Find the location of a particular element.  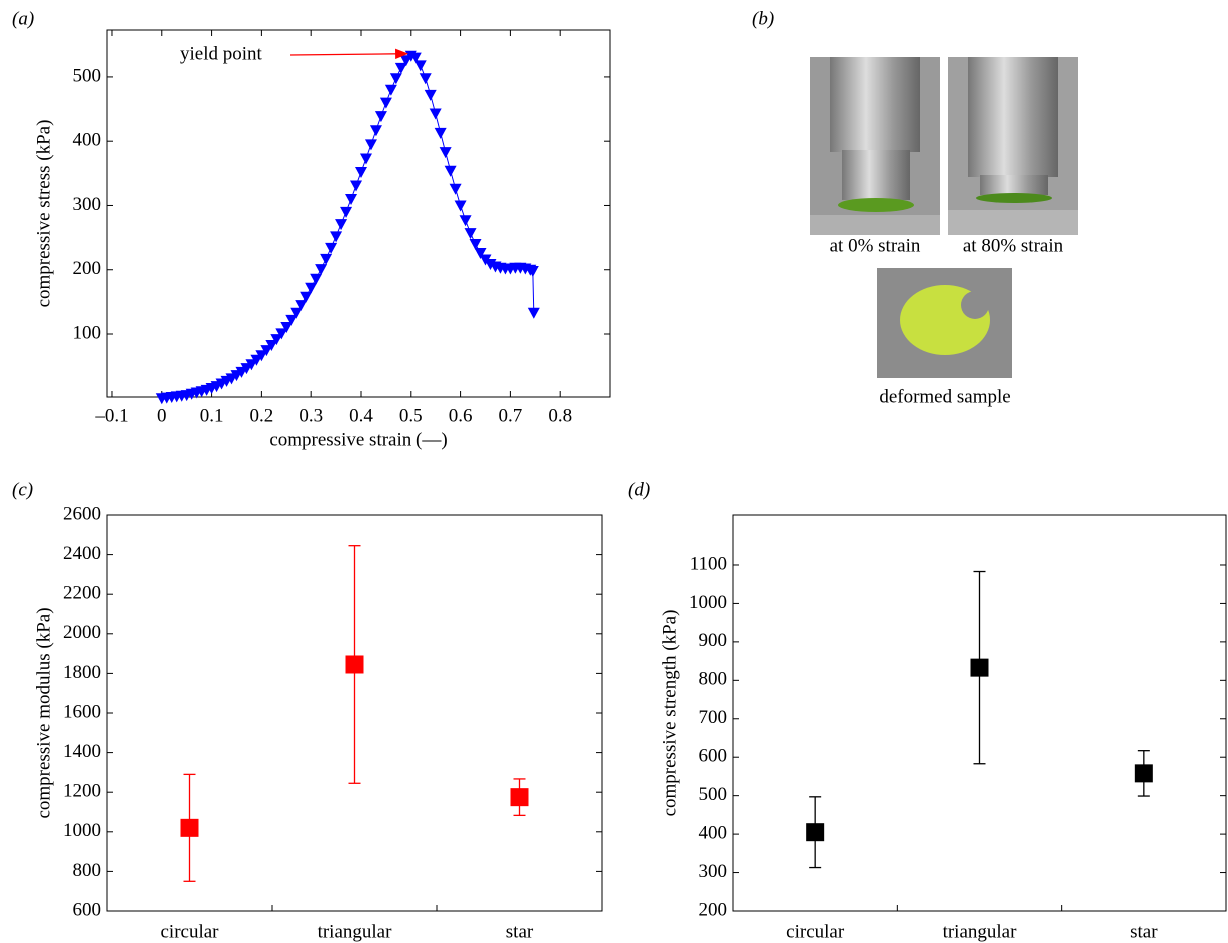

panel-label: (d) is located at coordinates (639, 489).